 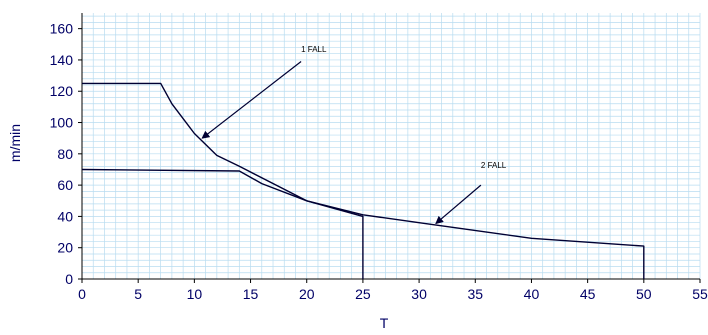 What do you see at coordinates (62, 60) in the screenshot?
I see `y-tick-label: 140` at bounding box center [62, 60].